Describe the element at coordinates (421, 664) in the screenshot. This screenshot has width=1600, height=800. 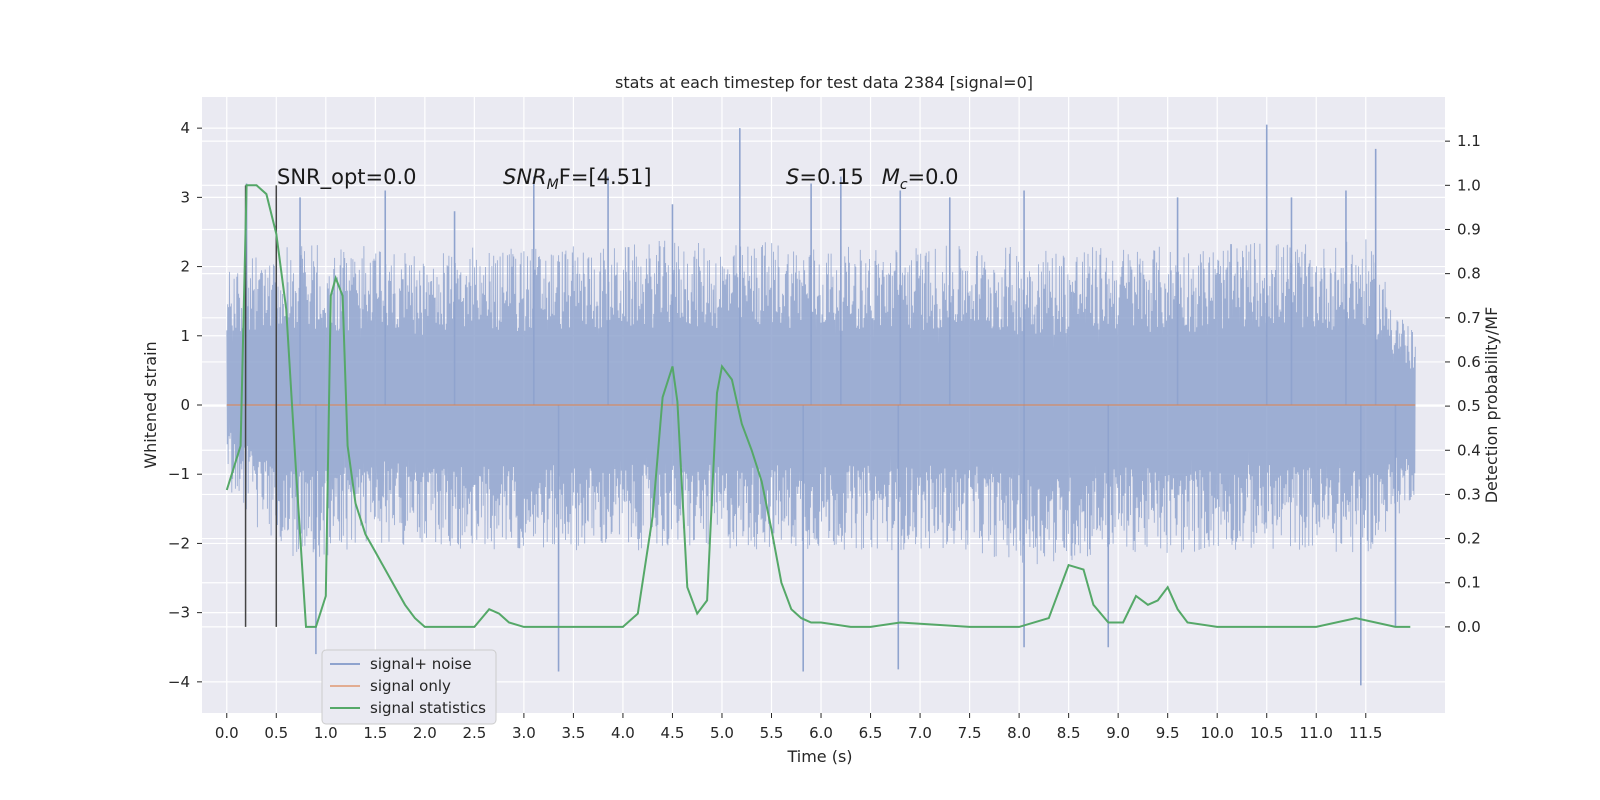
I see `legend-label-signal-noise: signal+ noise` at that location.